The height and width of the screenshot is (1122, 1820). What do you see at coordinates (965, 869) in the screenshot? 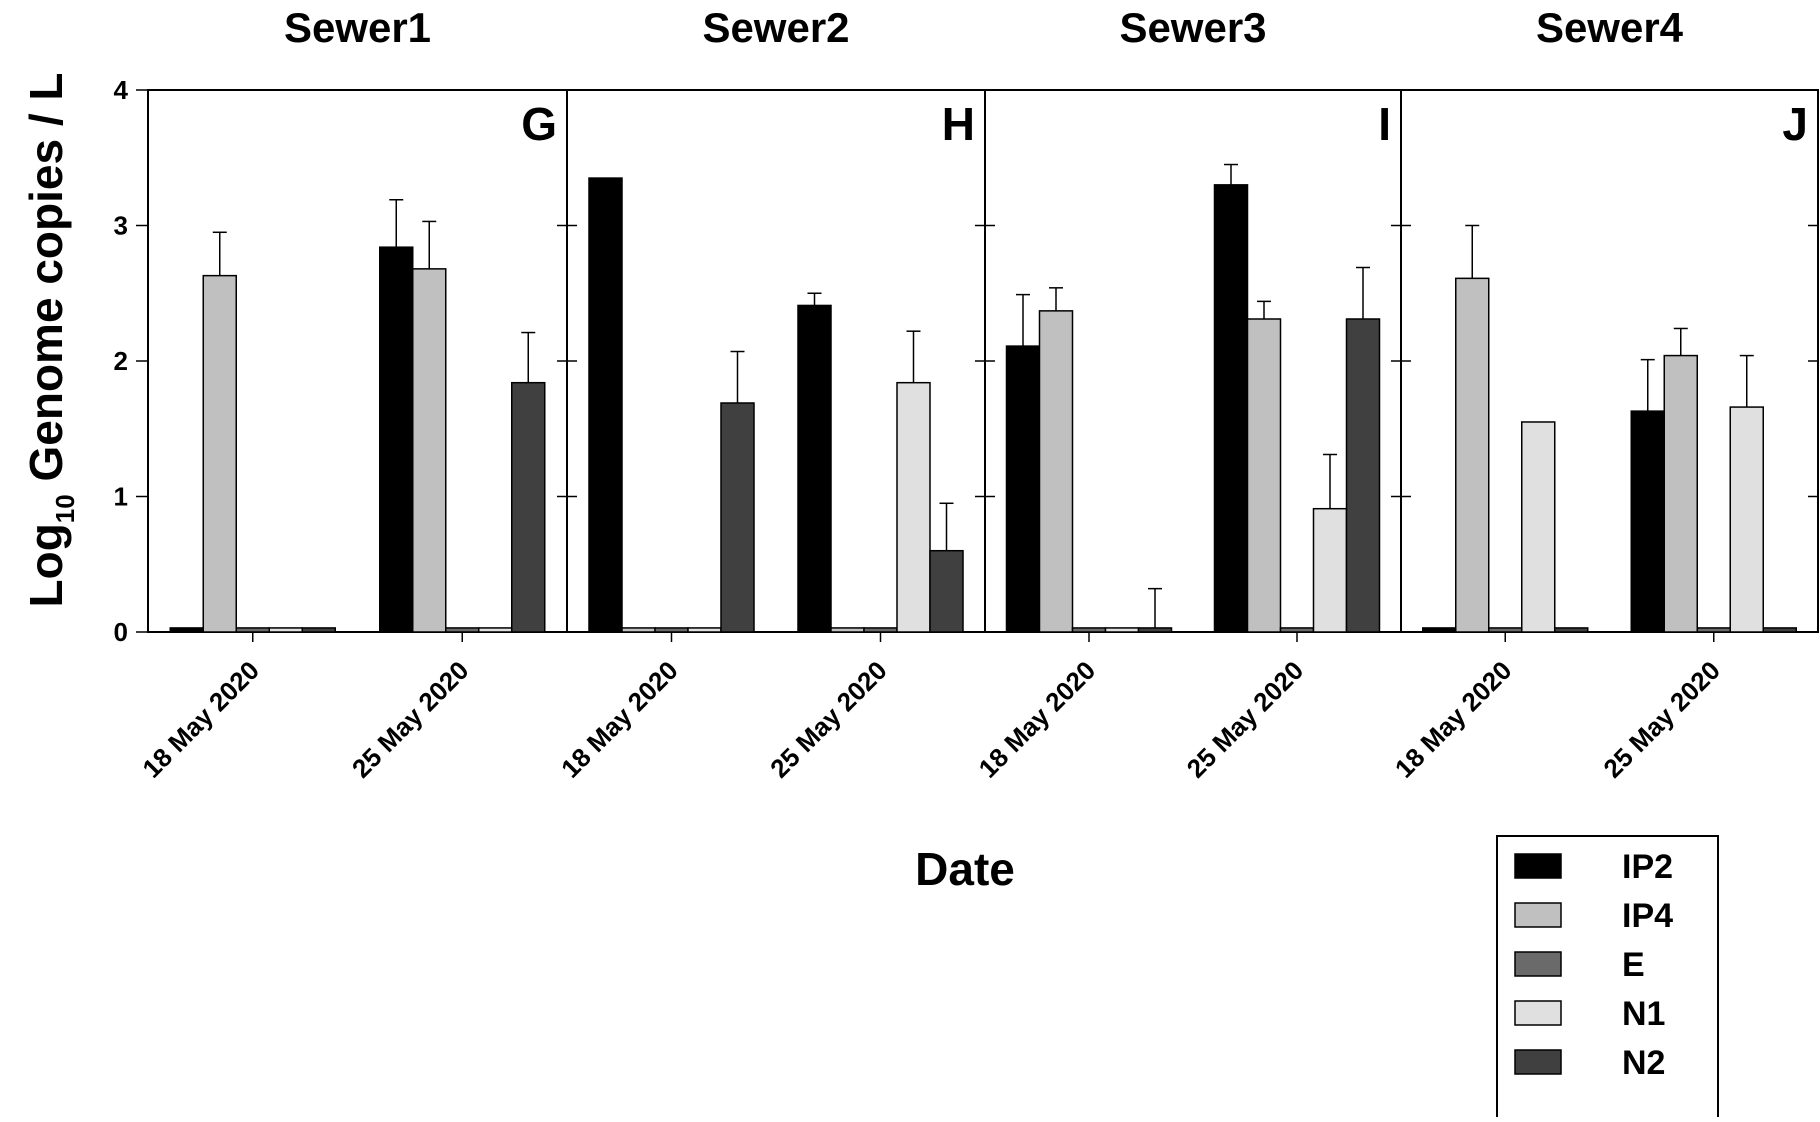
I see `x-axis-title: Date` at bounding box center [965, 869].